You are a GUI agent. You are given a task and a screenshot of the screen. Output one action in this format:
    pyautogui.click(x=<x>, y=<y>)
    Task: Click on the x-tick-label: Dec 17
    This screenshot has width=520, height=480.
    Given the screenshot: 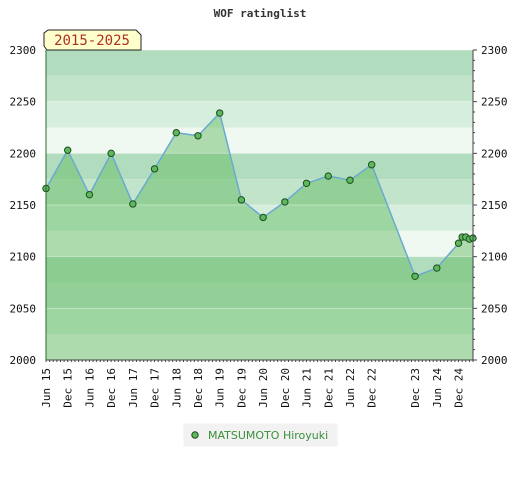 What is the action you would take?
    pyautogui.click(x=155, y=388)
    